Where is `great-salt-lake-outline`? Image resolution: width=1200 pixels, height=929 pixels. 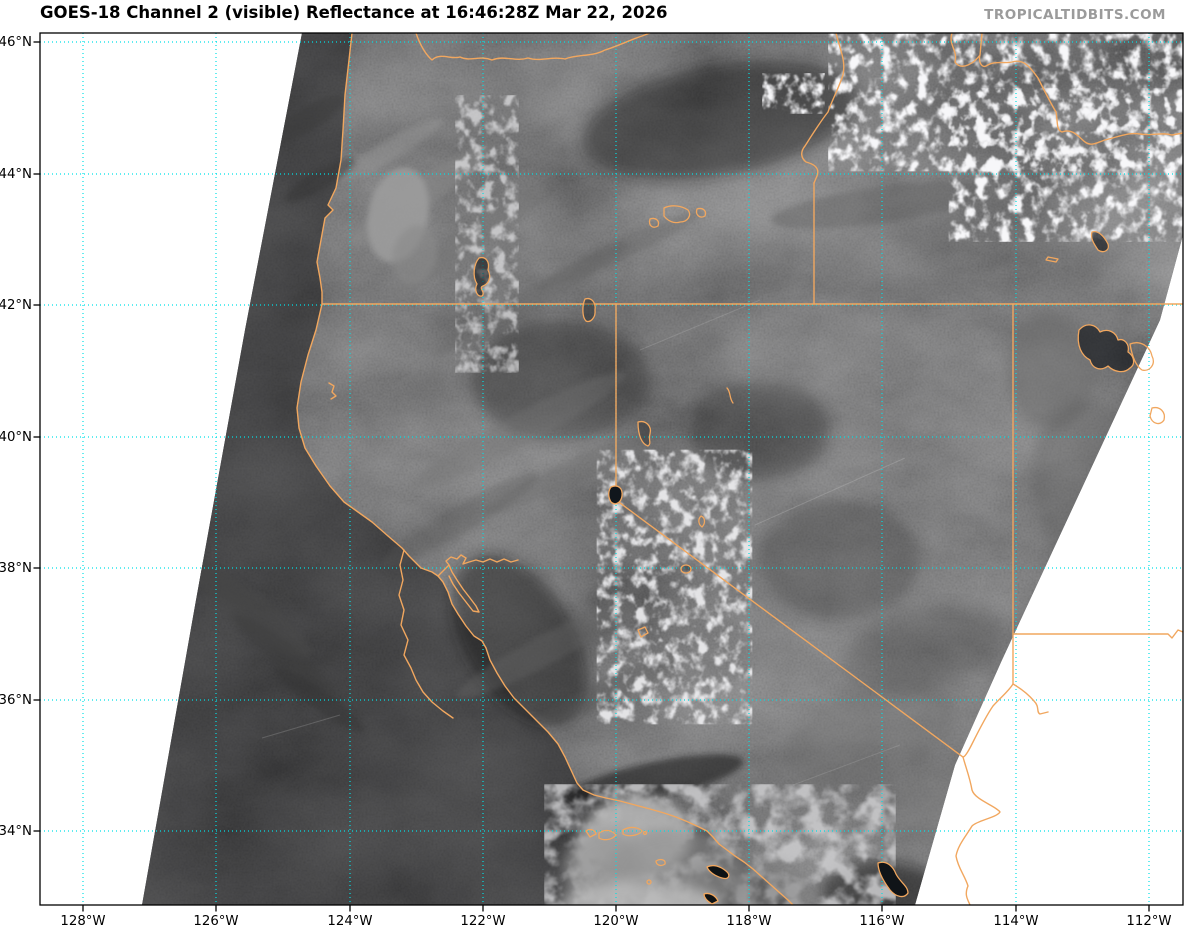
great-salt-lake-outline is located at coordinates (1106, 348).